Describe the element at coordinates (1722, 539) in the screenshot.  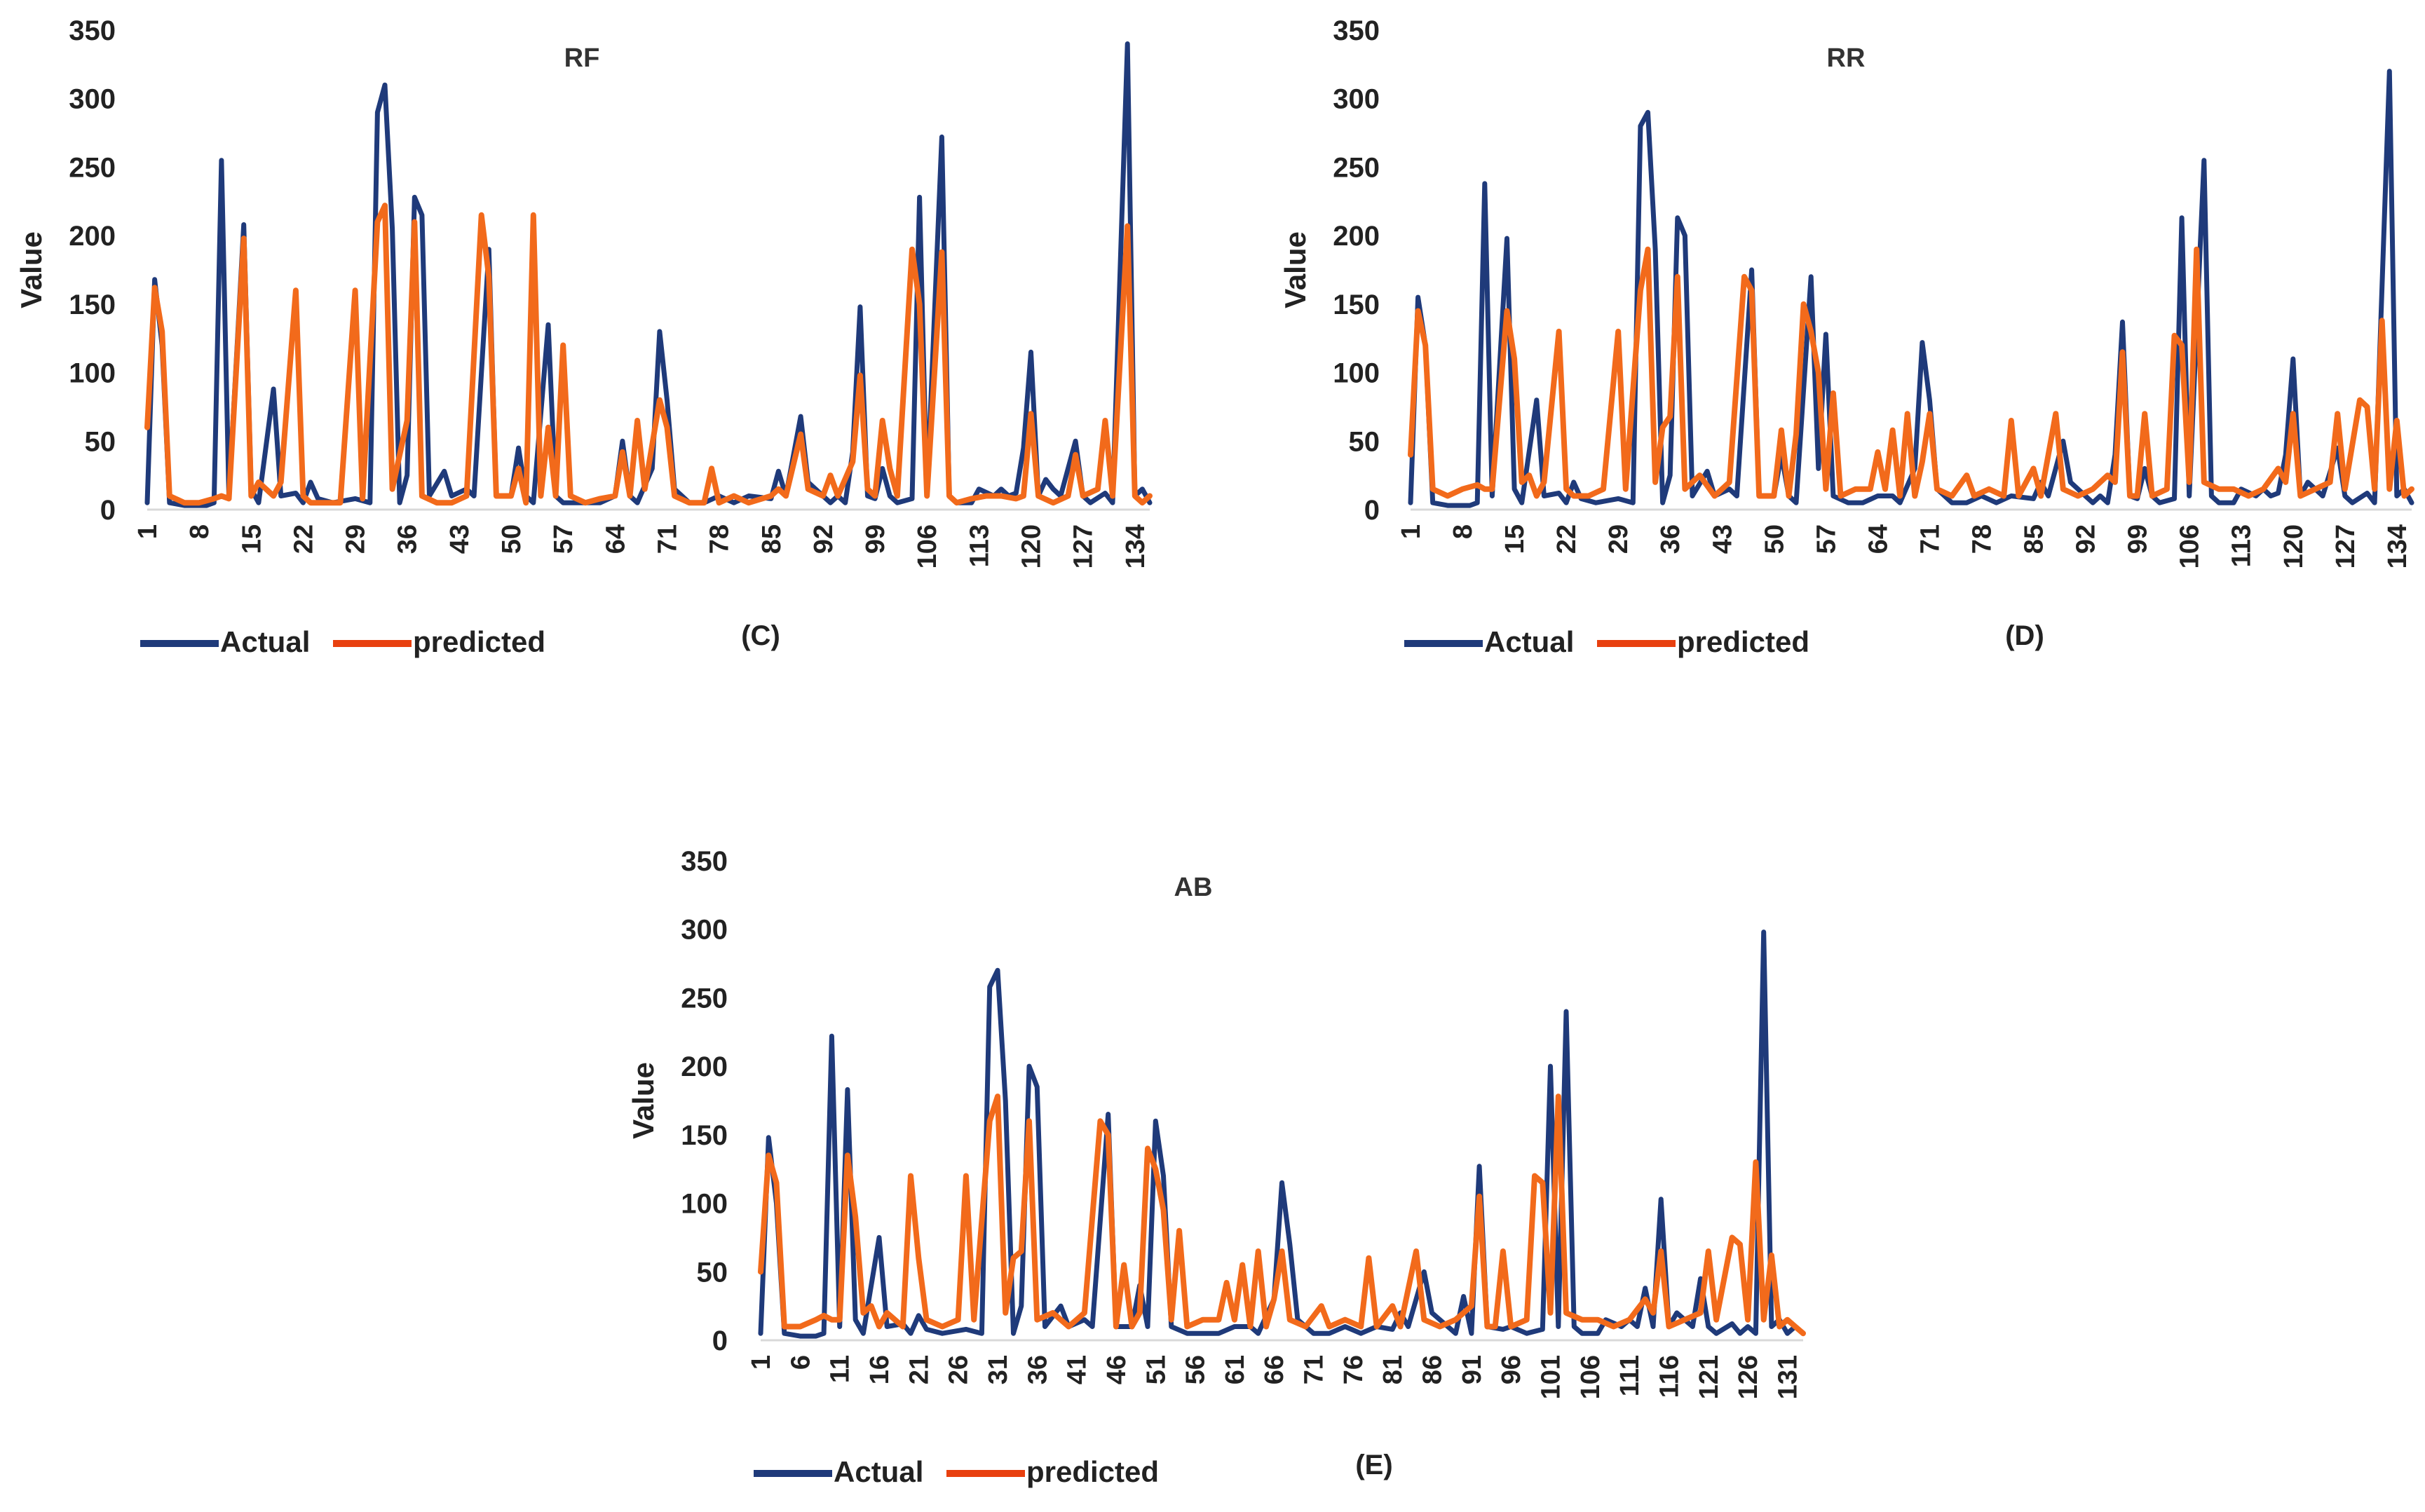
I see `x-tick-label: 43` at that location.